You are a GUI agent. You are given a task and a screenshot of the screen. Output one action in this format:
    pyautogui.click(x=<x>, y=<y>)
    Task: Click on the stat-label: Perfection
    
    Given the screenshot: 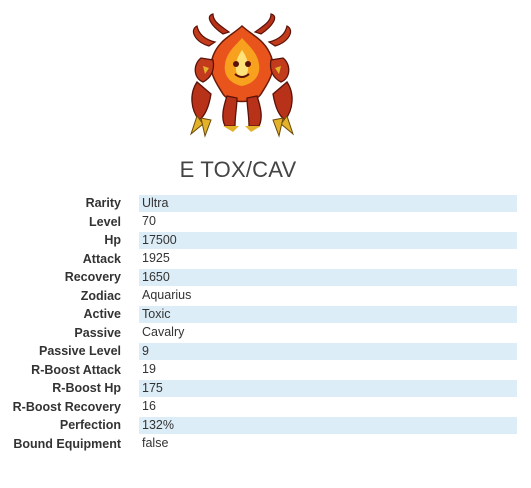 What is the action you would take?
    pyautogui.click(x=90, y=425)
    